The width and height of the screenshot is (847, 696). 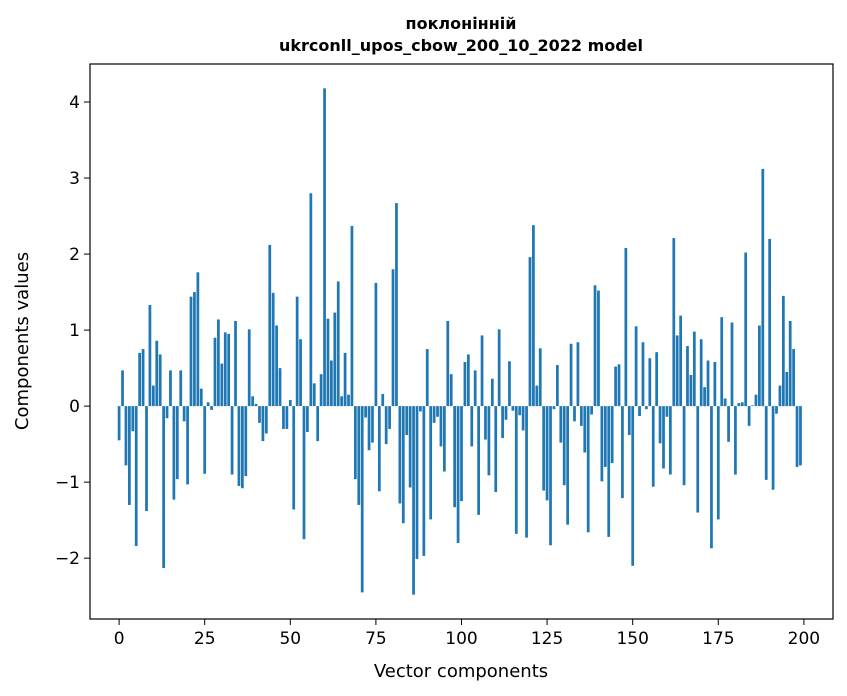 I want to click on y-tick-label: 4, so click(x=74, y=103).